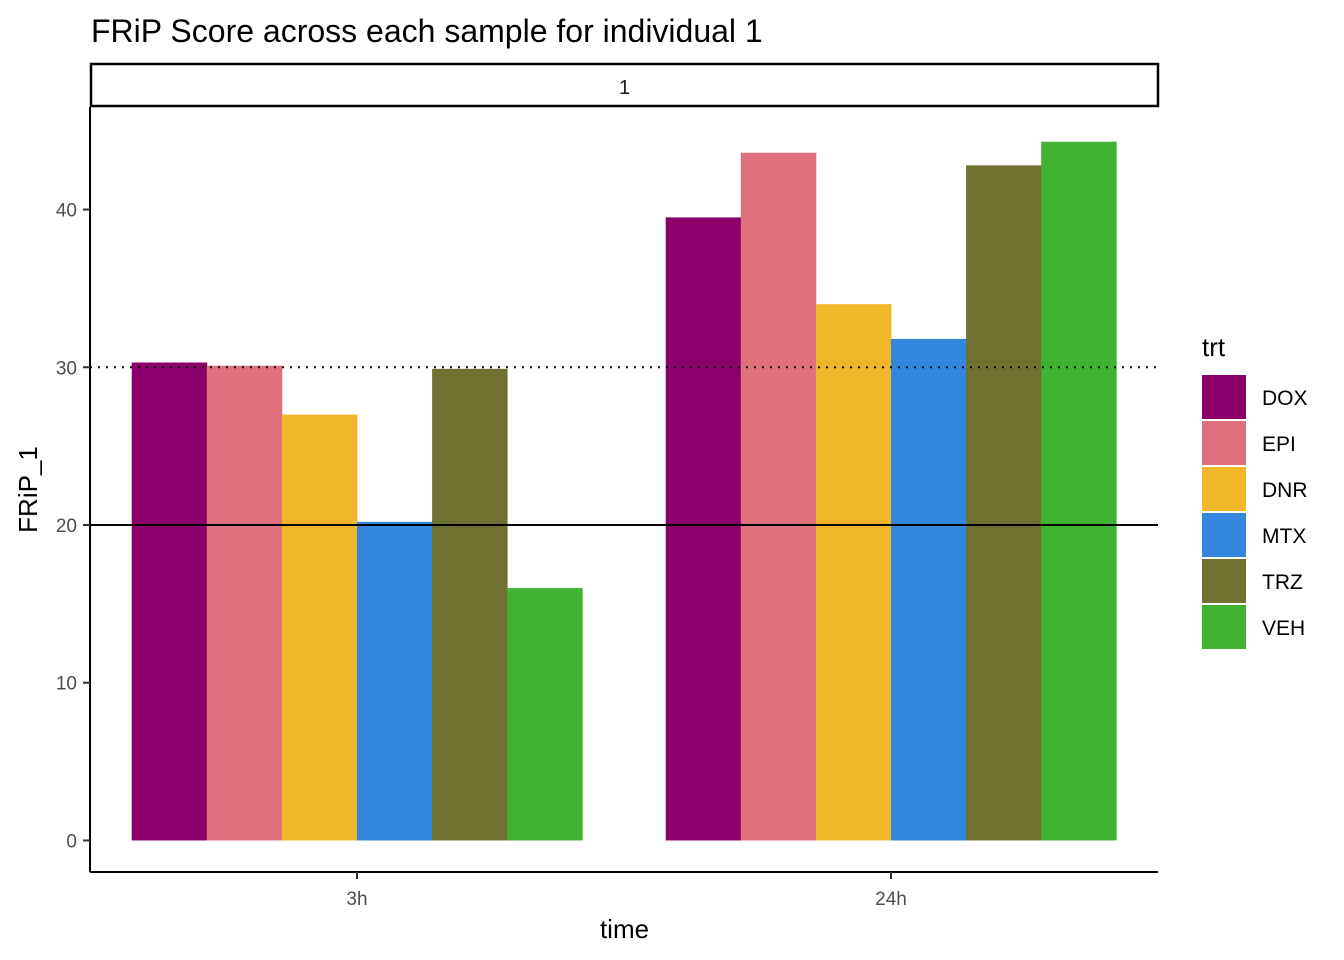 The width and height of the screenshot is (1344, 960). I want to click on legend-key-epi, so click(1224, 443).